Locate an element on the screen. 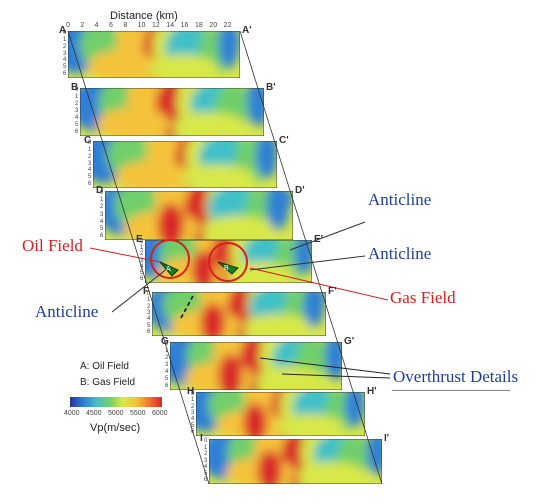  distance-tick-label: 4 is located at coordinates (96, 25).